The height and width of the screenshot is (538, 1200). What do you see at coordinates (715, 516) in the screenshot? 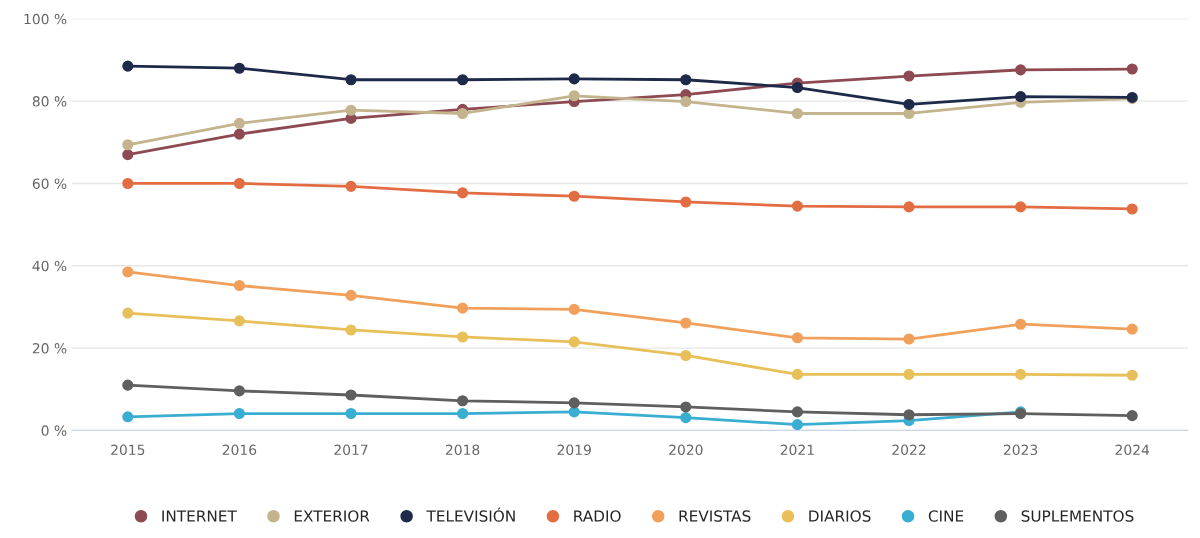
I see `legend-label: REVISTAS` at bounding box center [715, 516].